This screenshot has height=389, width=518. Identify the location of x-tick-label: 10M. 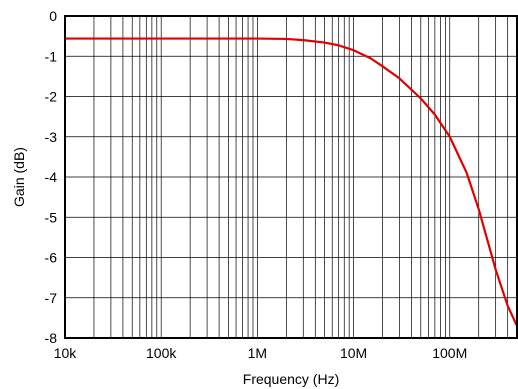
(353, 353).